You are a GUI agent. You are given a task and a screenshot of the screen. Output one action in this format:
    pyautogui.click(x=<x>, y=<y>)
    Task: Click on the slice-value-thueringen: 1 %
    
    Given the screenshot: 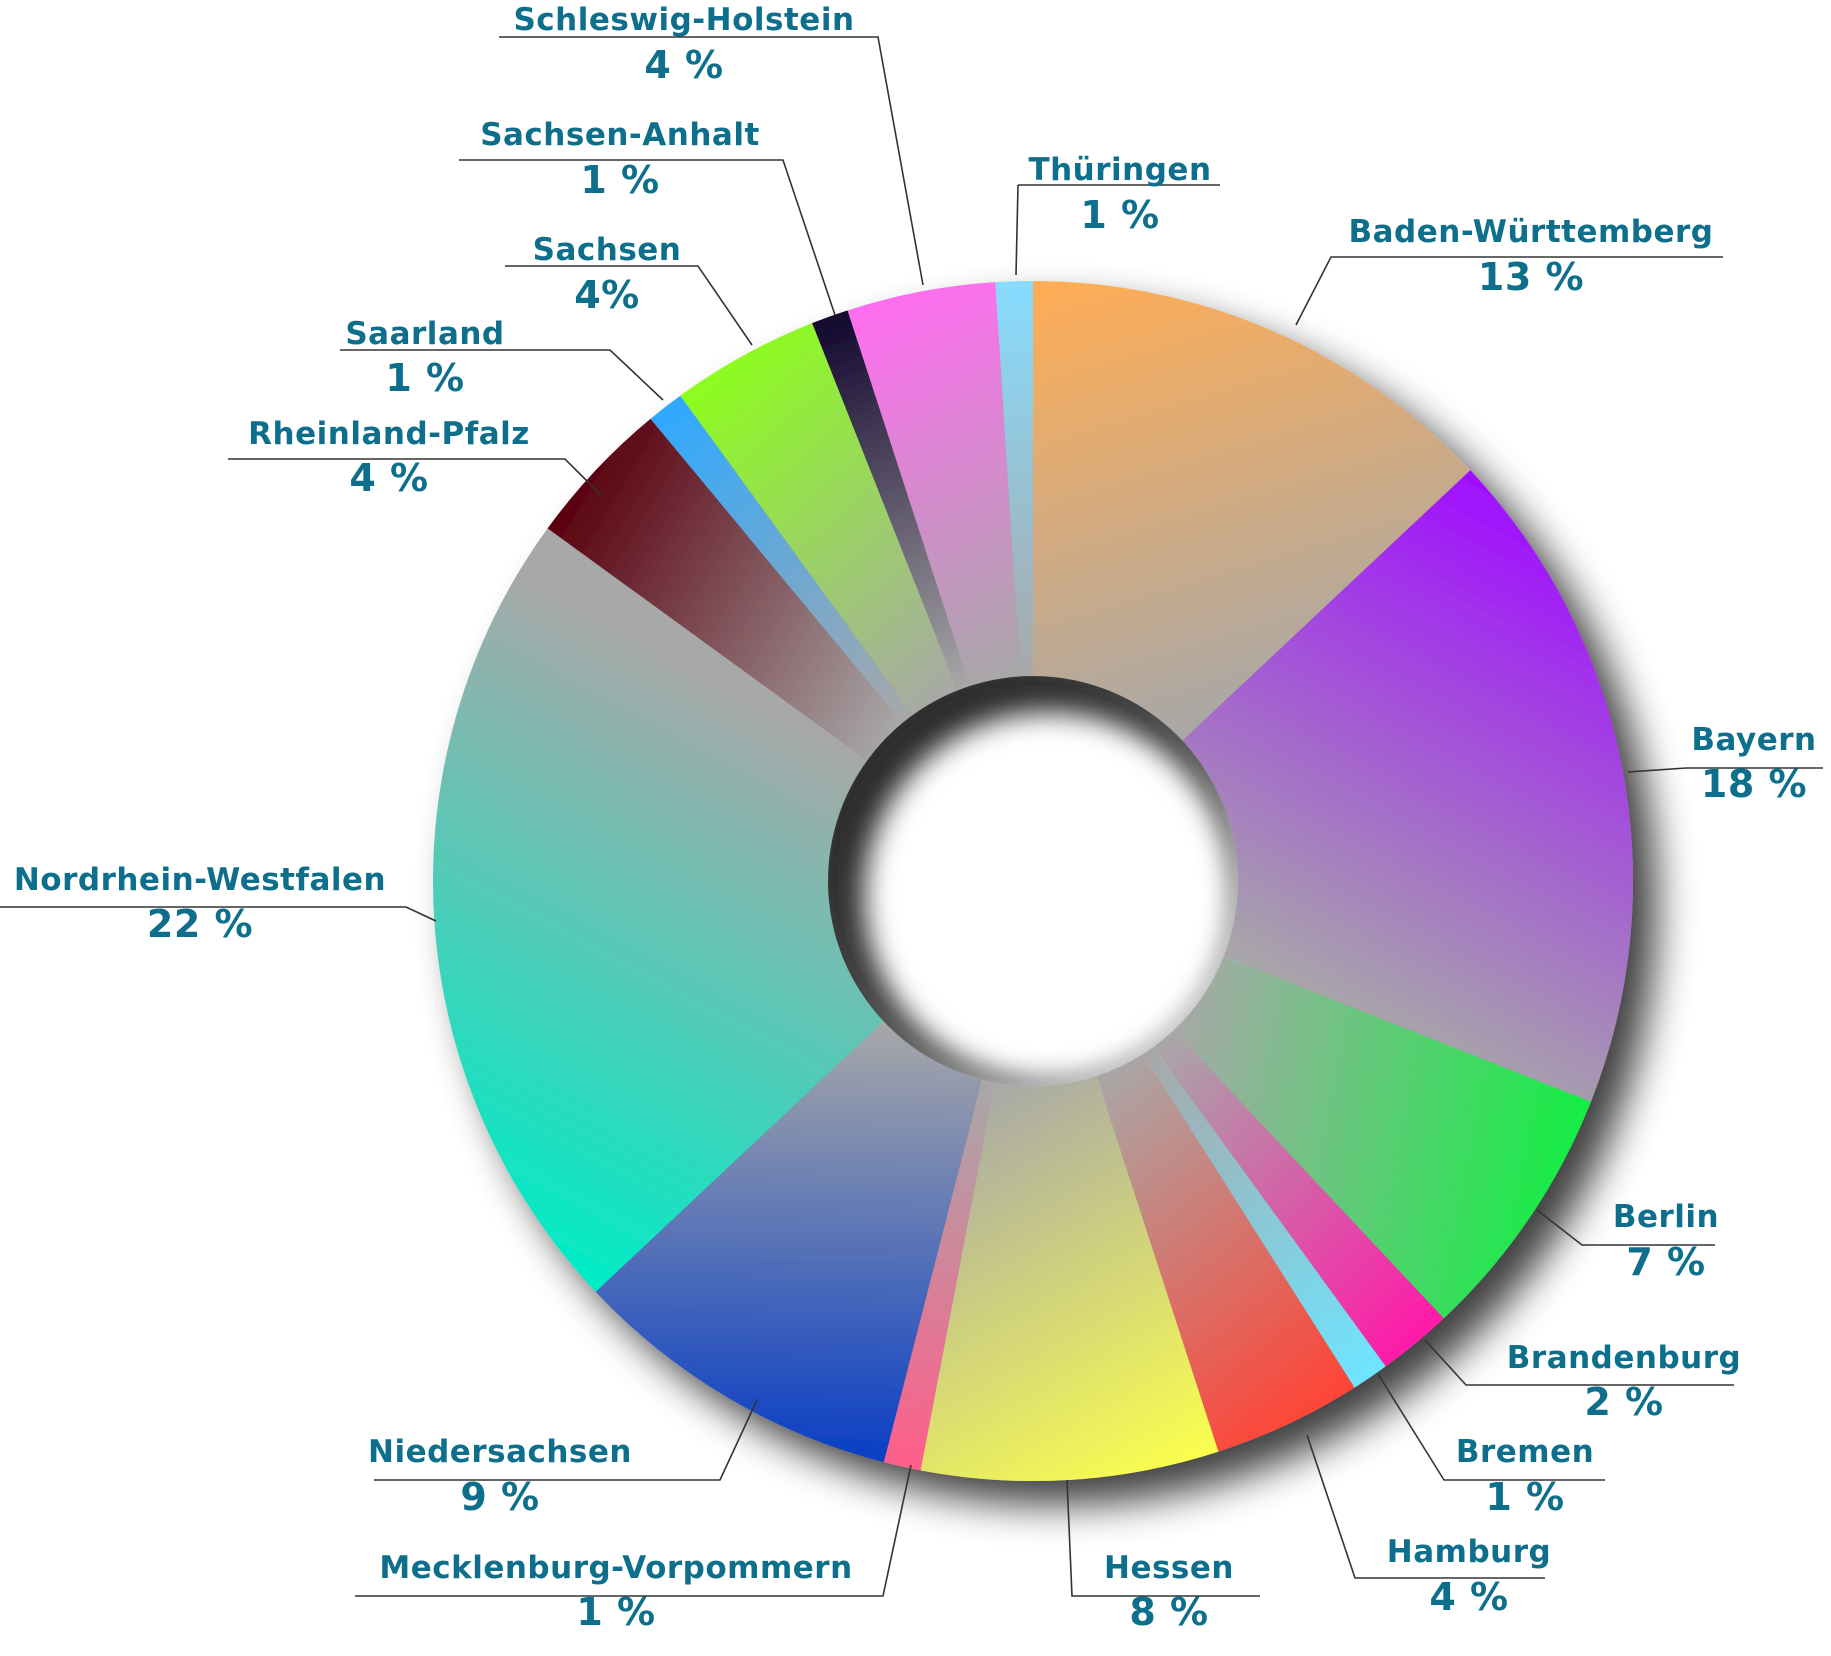 What is the action you would take?
    pyautogui.click(x=1119, y=215)
    